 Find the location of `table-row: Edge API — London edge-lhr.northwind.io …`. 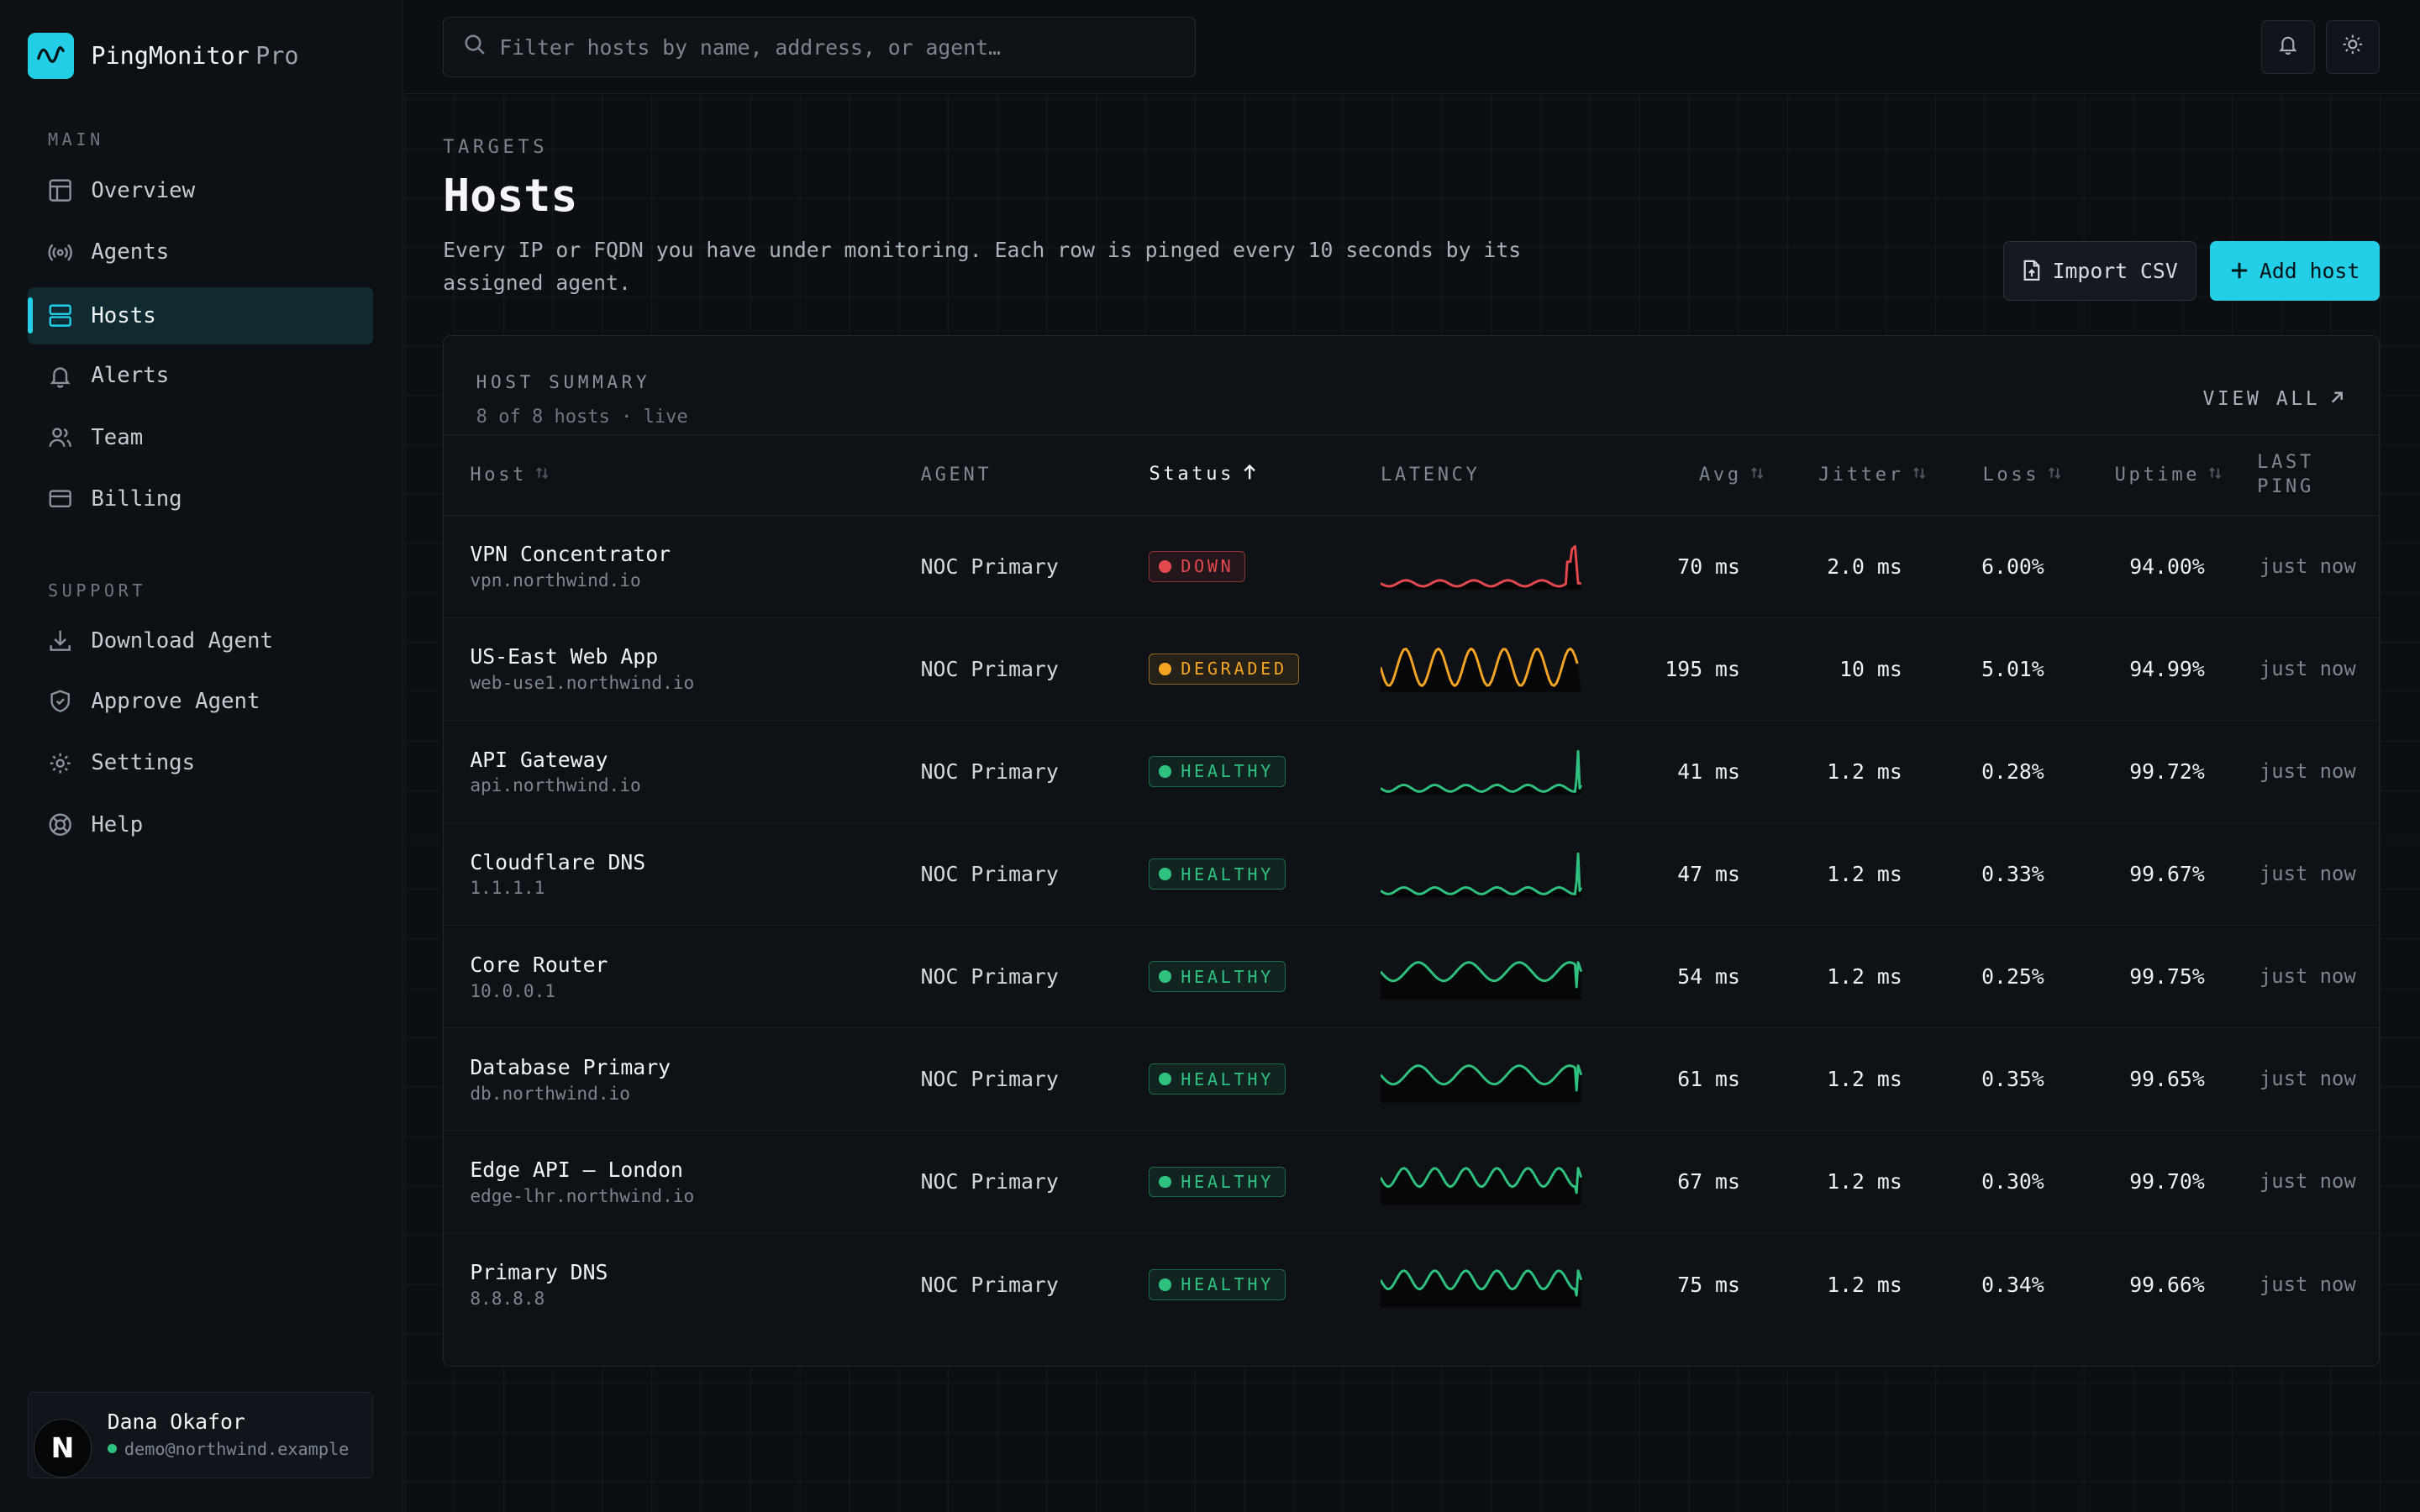

table-row: Edge API — London edge-lhr.northwind.io … is located at coordinates (1412, 1182).